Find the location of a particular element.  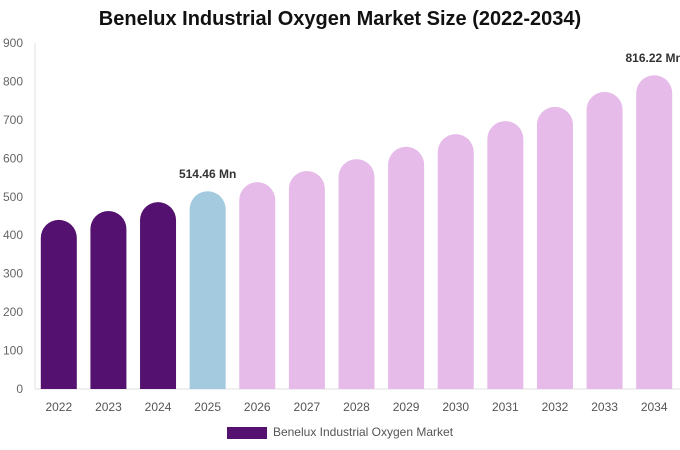

x-tick-label: 2033 is located at coordinates (604, 407).